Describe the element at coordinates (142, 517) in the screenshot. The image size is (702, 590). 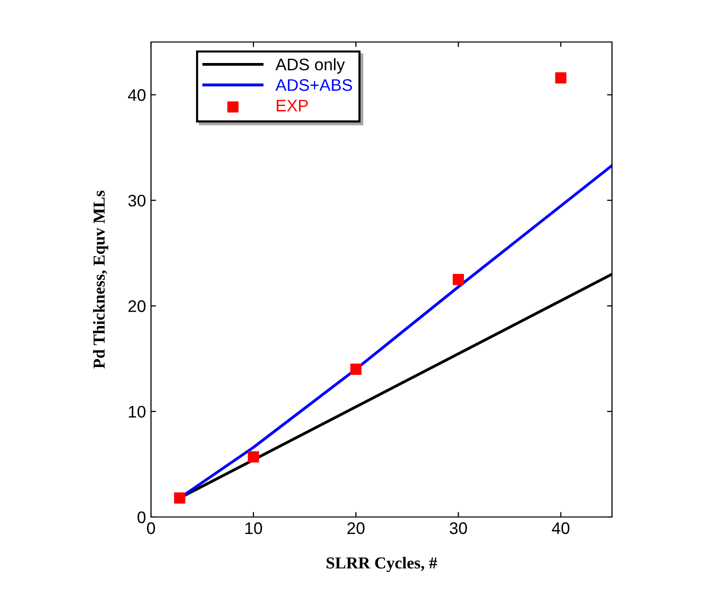
I see `y-tick-label: 0` at that location.